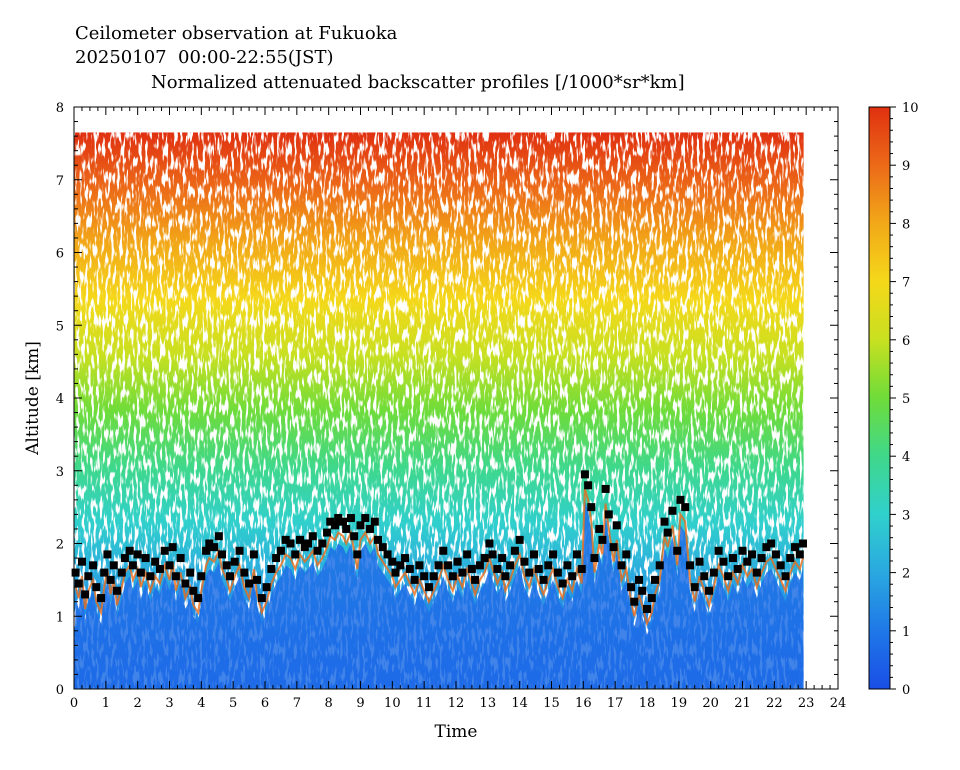  Describe the element at coordinates (60, 181) in the screenshot. I see `y-tick-label: 7` at that location.